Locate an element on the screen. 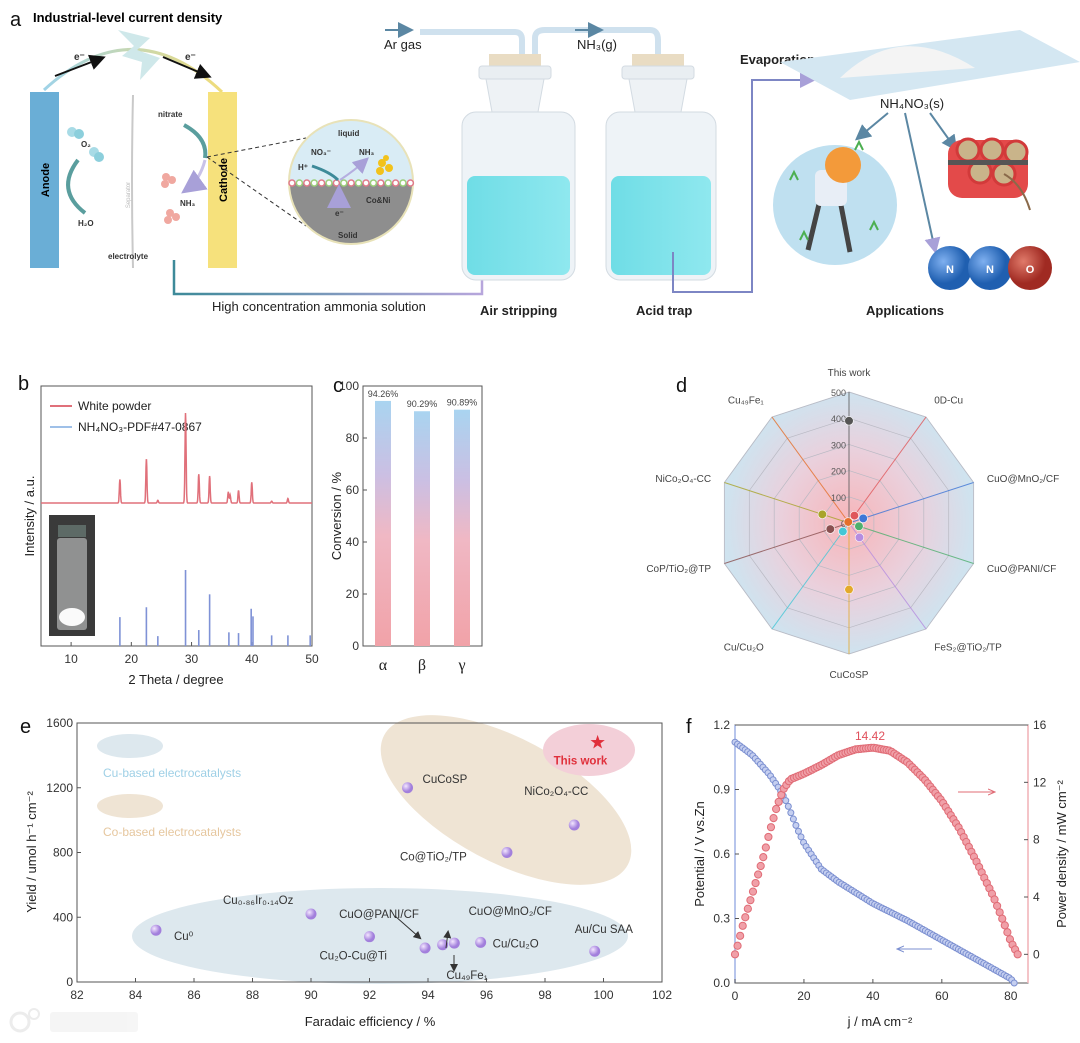  inset-electron-label: e⁻ is located at coordinates (339, 213).